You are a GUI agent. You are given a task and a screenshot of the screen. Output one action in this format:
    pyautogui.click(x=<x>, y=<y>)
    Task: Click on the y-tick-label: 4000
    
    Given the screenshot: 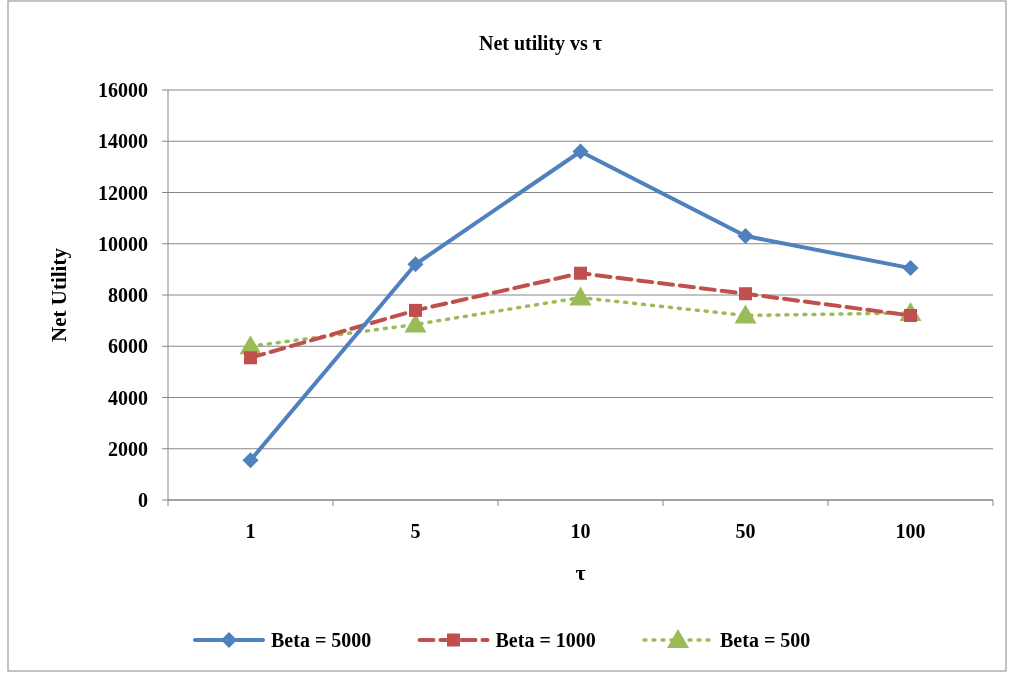 What is the action you would take?
    pyautogui.click(x=128, y=397)
    